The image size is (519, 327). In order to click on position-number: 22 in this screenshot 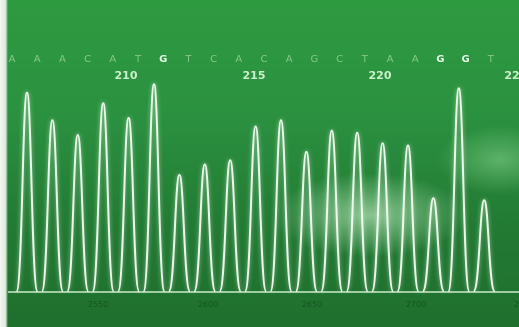, I will do `click(511, 75)`.